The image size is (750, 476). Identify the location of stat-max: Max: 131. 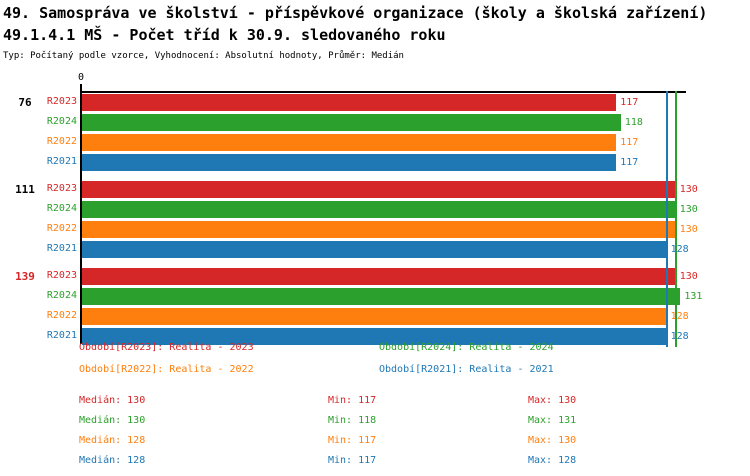
(552, 420).